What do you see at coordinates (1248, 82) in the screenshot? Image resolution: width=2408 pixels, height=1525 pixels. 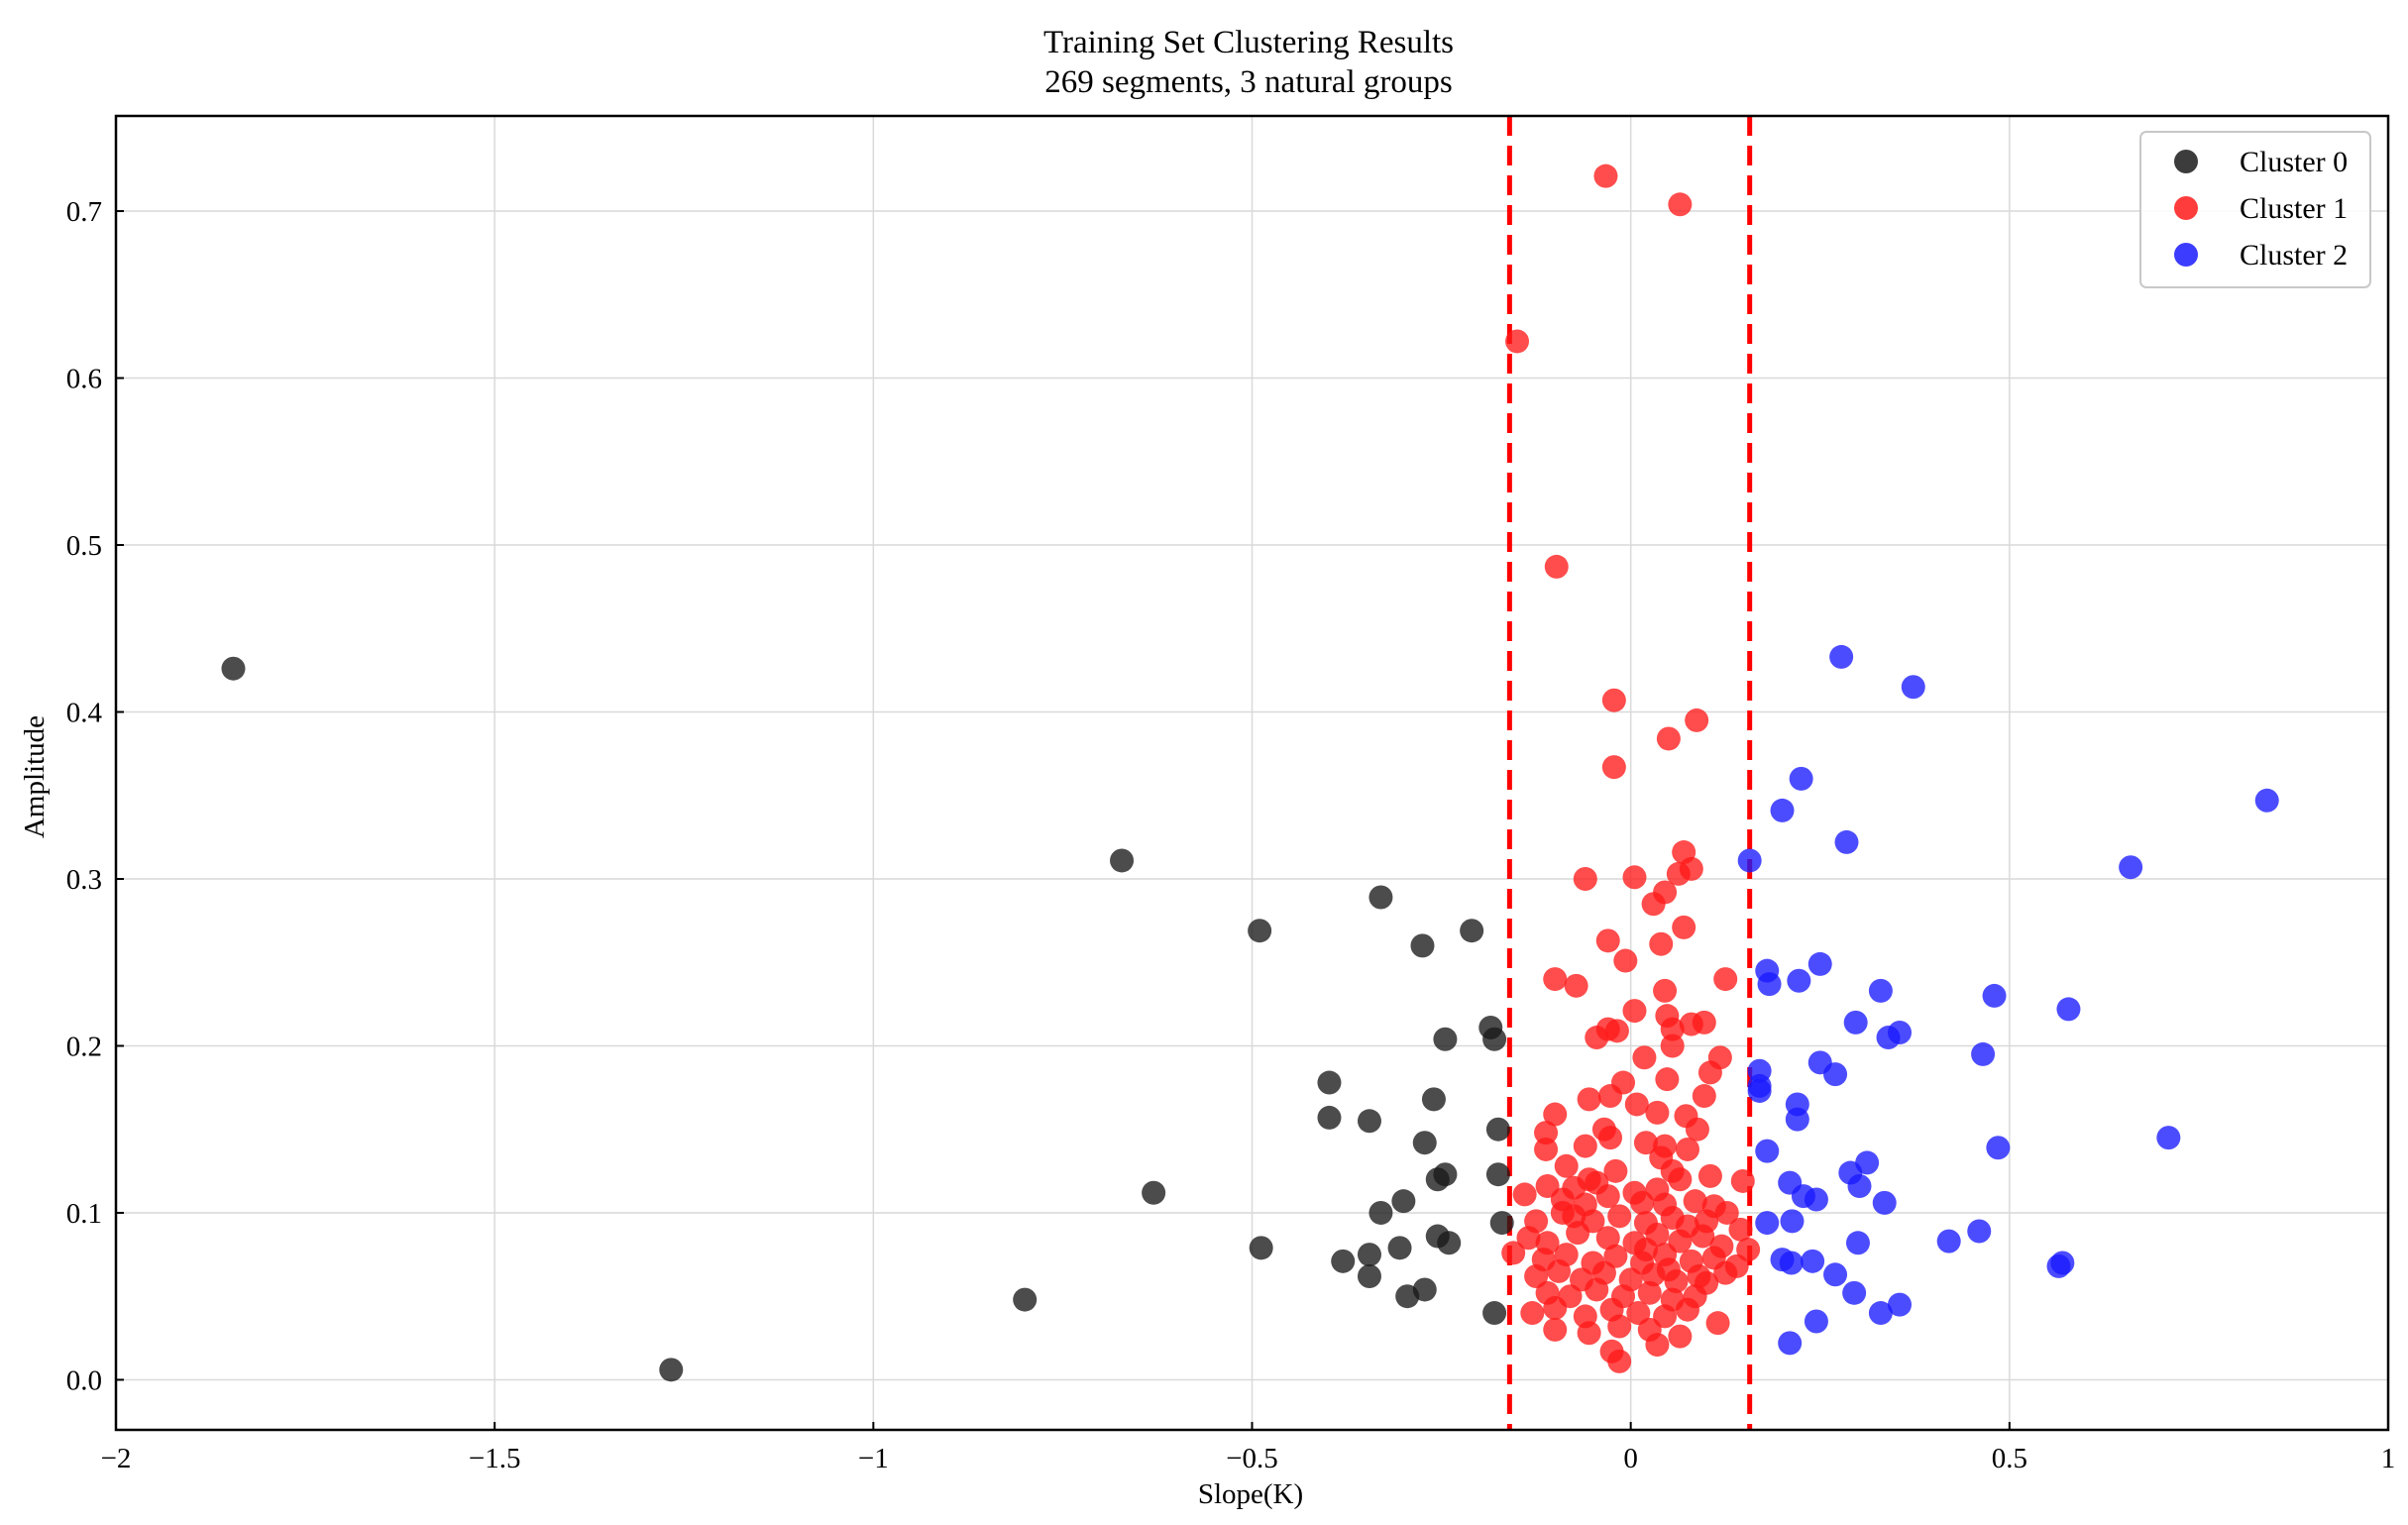 I see `chart-subtitle: 269 segments, 3 natural groups` at bounding box center [1248, 82].